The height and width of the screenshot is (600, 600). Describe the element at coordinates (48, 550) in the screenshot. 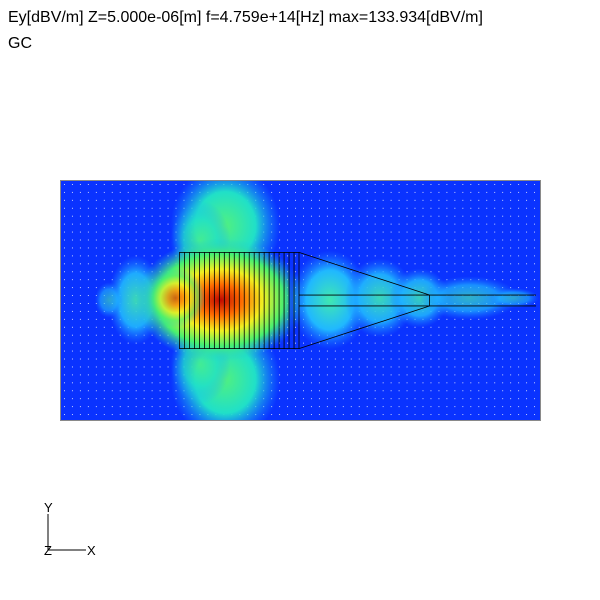

I see `z-axis-label: Z` at that location.